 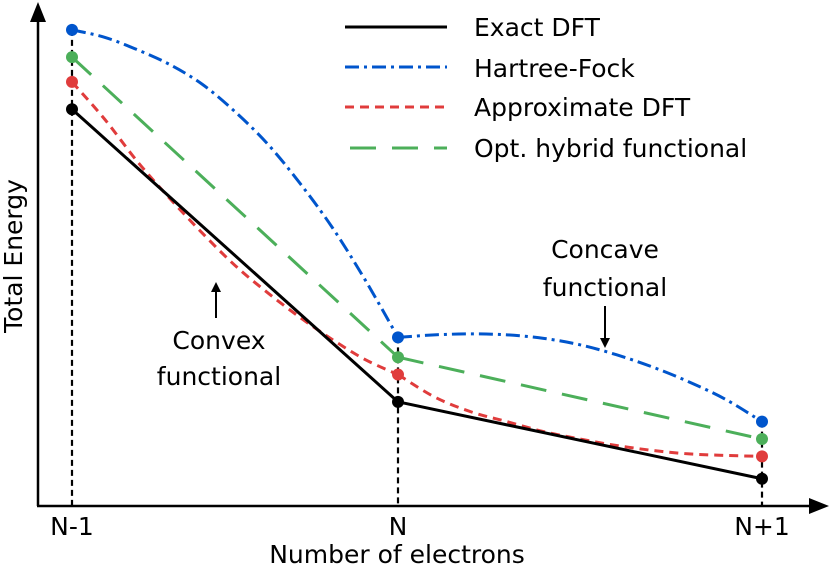 I want to click on y-axis-arrow, so click(x=38, y=12).